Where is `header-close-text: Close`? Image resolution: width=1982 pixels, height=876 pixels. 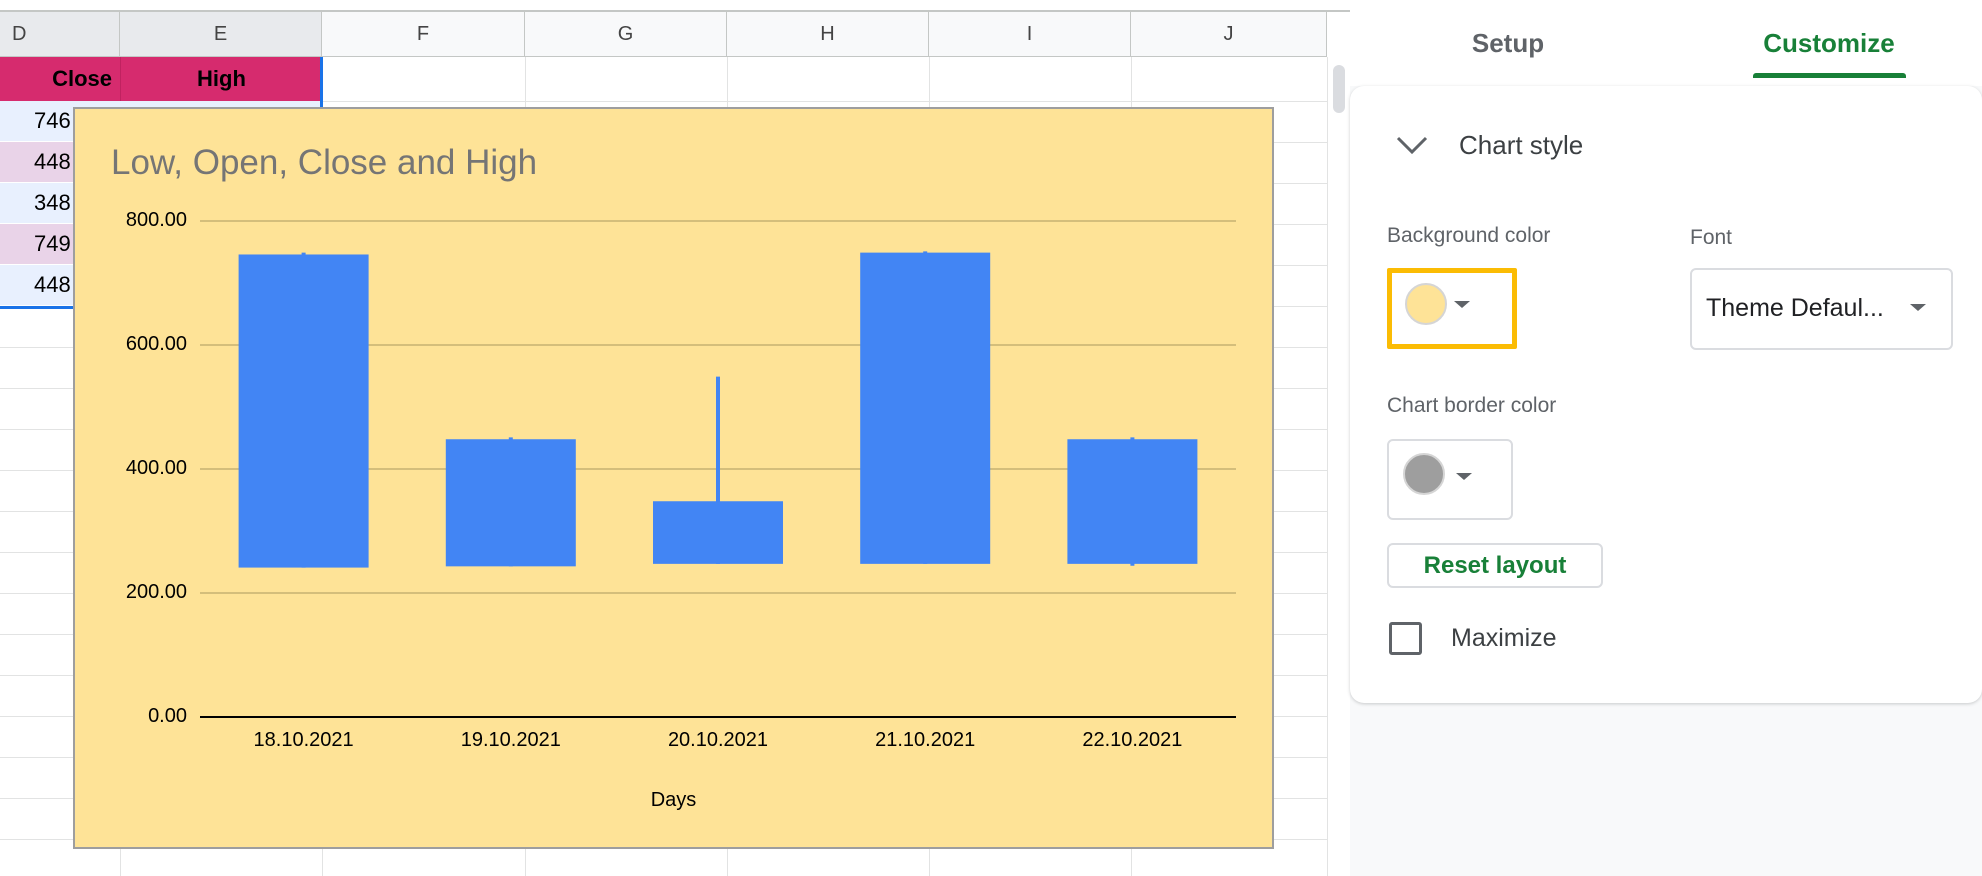 header-close-text: Close is located at coordinates (82, 78).